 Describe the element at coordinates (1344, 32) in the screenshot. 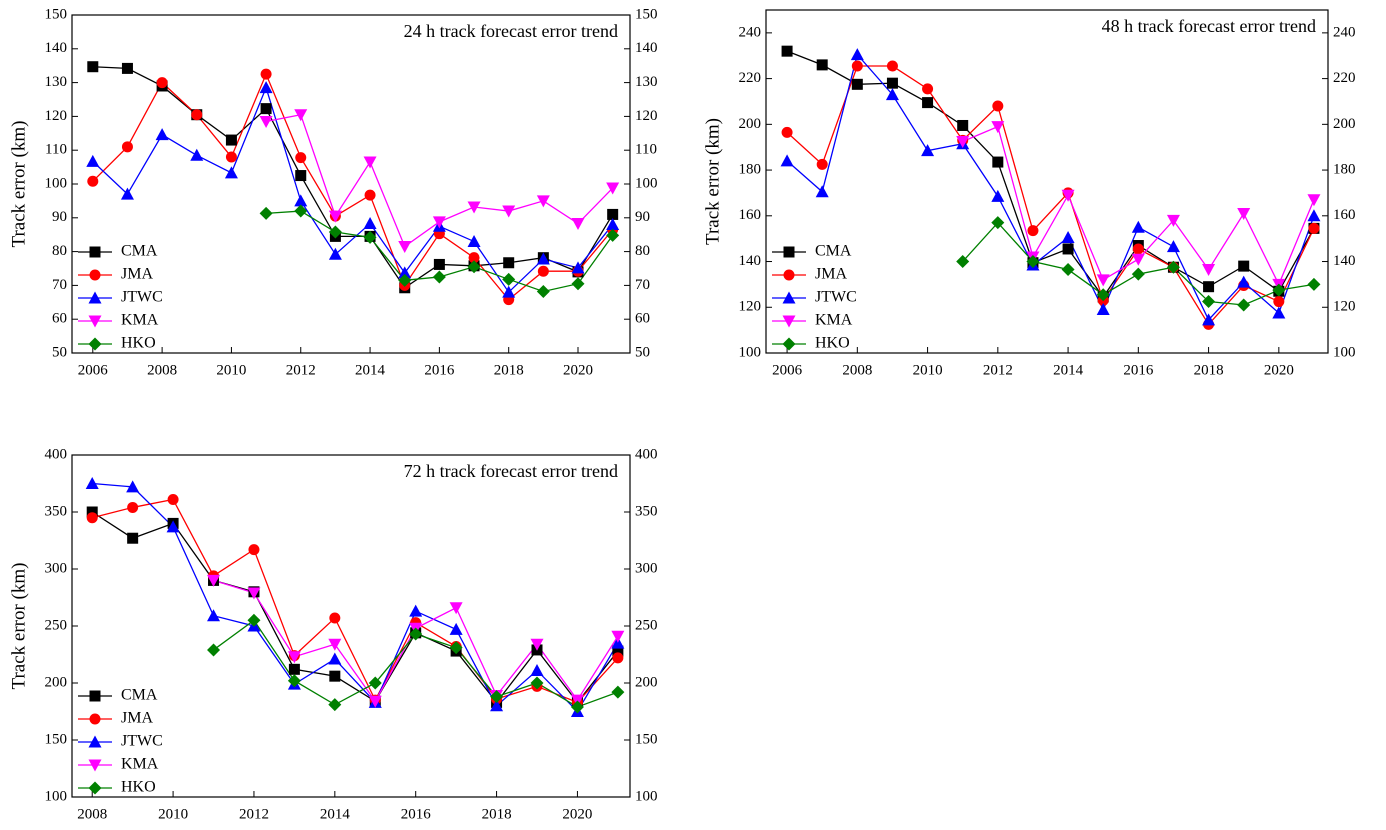

I see `y2-tick-label: 240` at that location.